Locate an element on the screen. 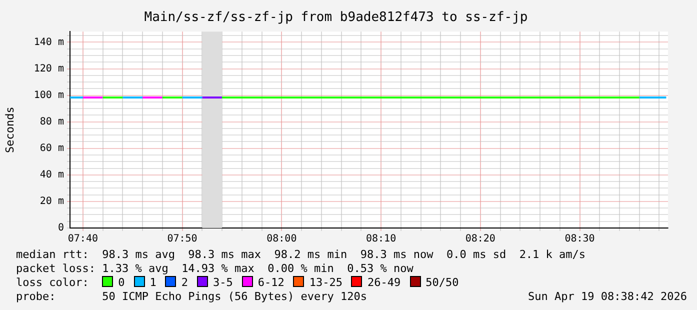  y-tick-label: 120 m is located at coordinates (49, 68).